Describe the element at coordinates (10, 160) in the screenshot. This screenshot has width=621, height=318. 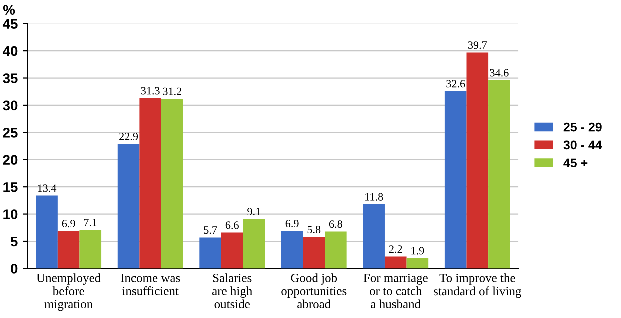
I see `y-tick-label: 20` at that location.